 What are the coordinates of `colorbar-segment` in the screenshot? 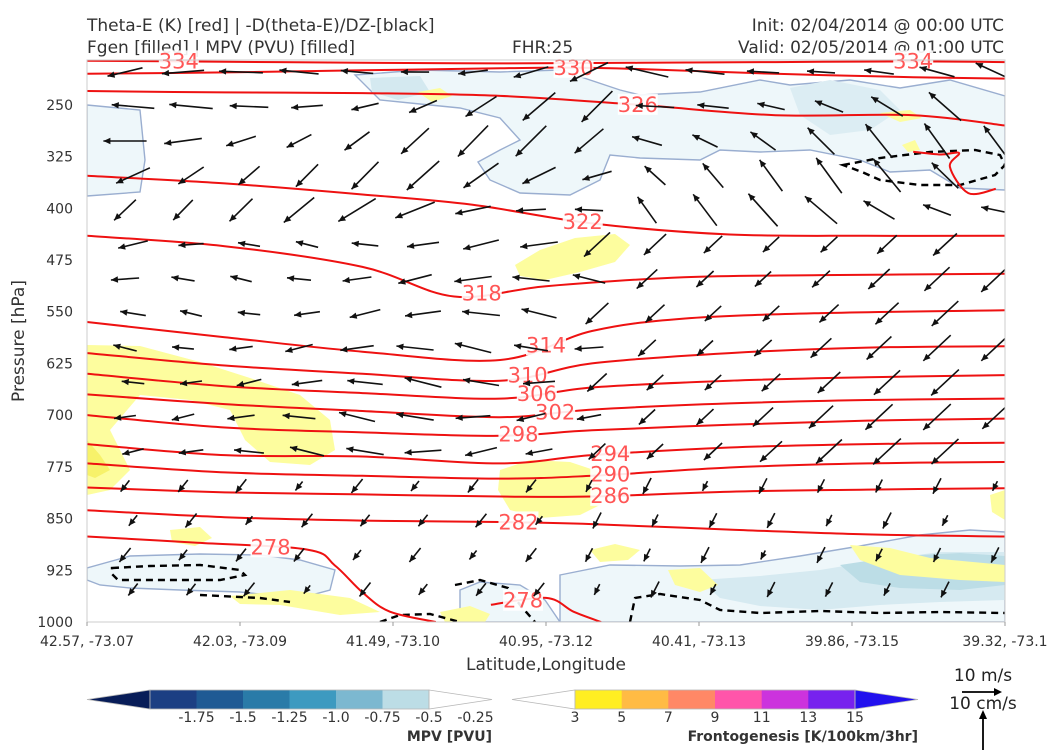 It's located at (832, 699).